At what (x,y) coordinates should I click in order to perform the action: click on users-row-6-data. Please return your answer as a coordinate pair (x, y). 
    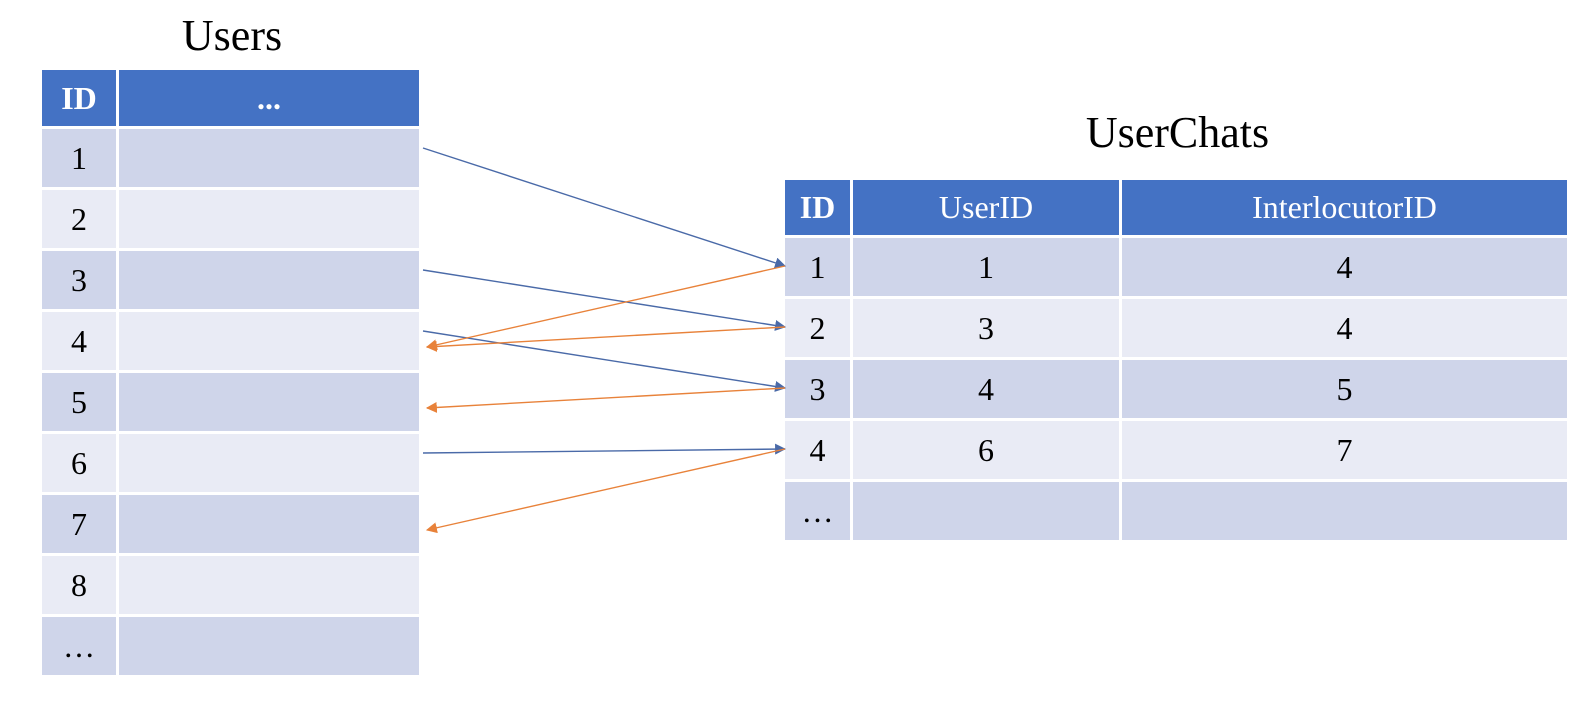
    Looking at the image, I should click on (269, 463).